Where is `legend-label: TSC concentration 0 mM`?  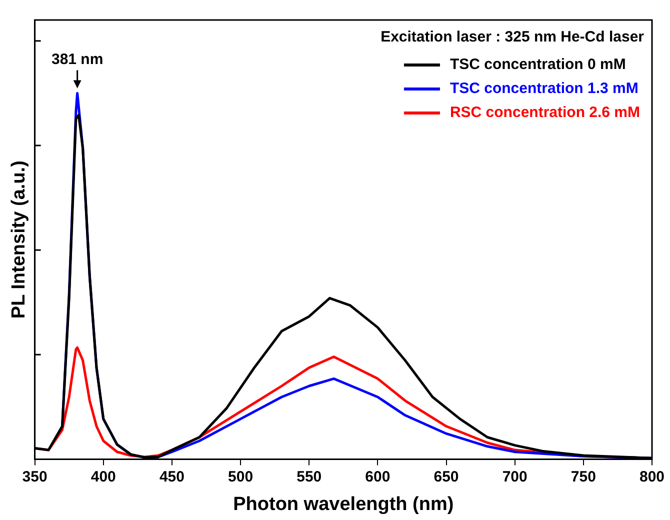
legend-label: TSC concentration 0 mM is located at coordinates (538, 65).